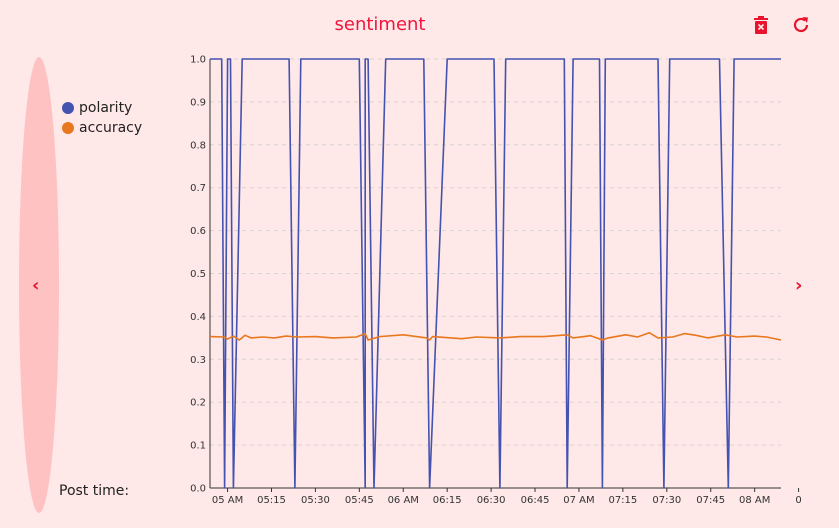  I want to click on legend-item-polarity: polarity, so click(102, 108).